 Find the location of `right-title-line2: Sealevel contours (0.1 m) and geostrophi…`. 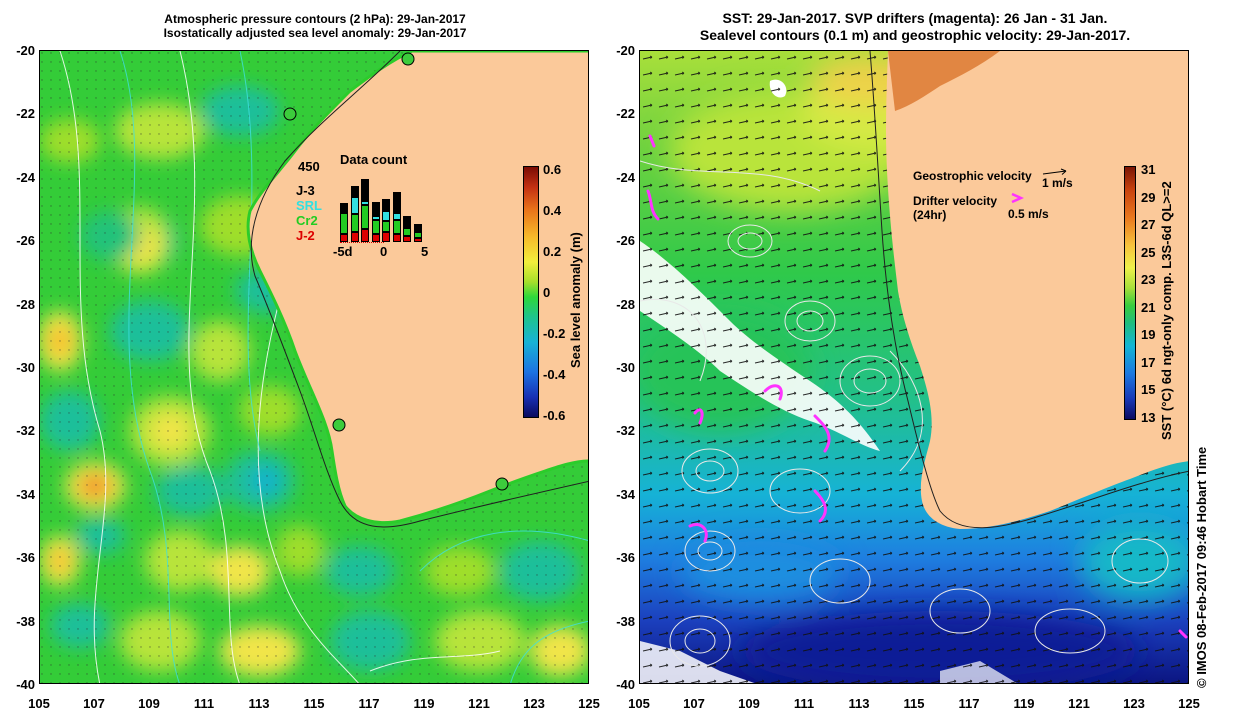

right-title-line2: Sealevel contours (0.1 m) and geostrophi… is located at coordinates (915, 35).